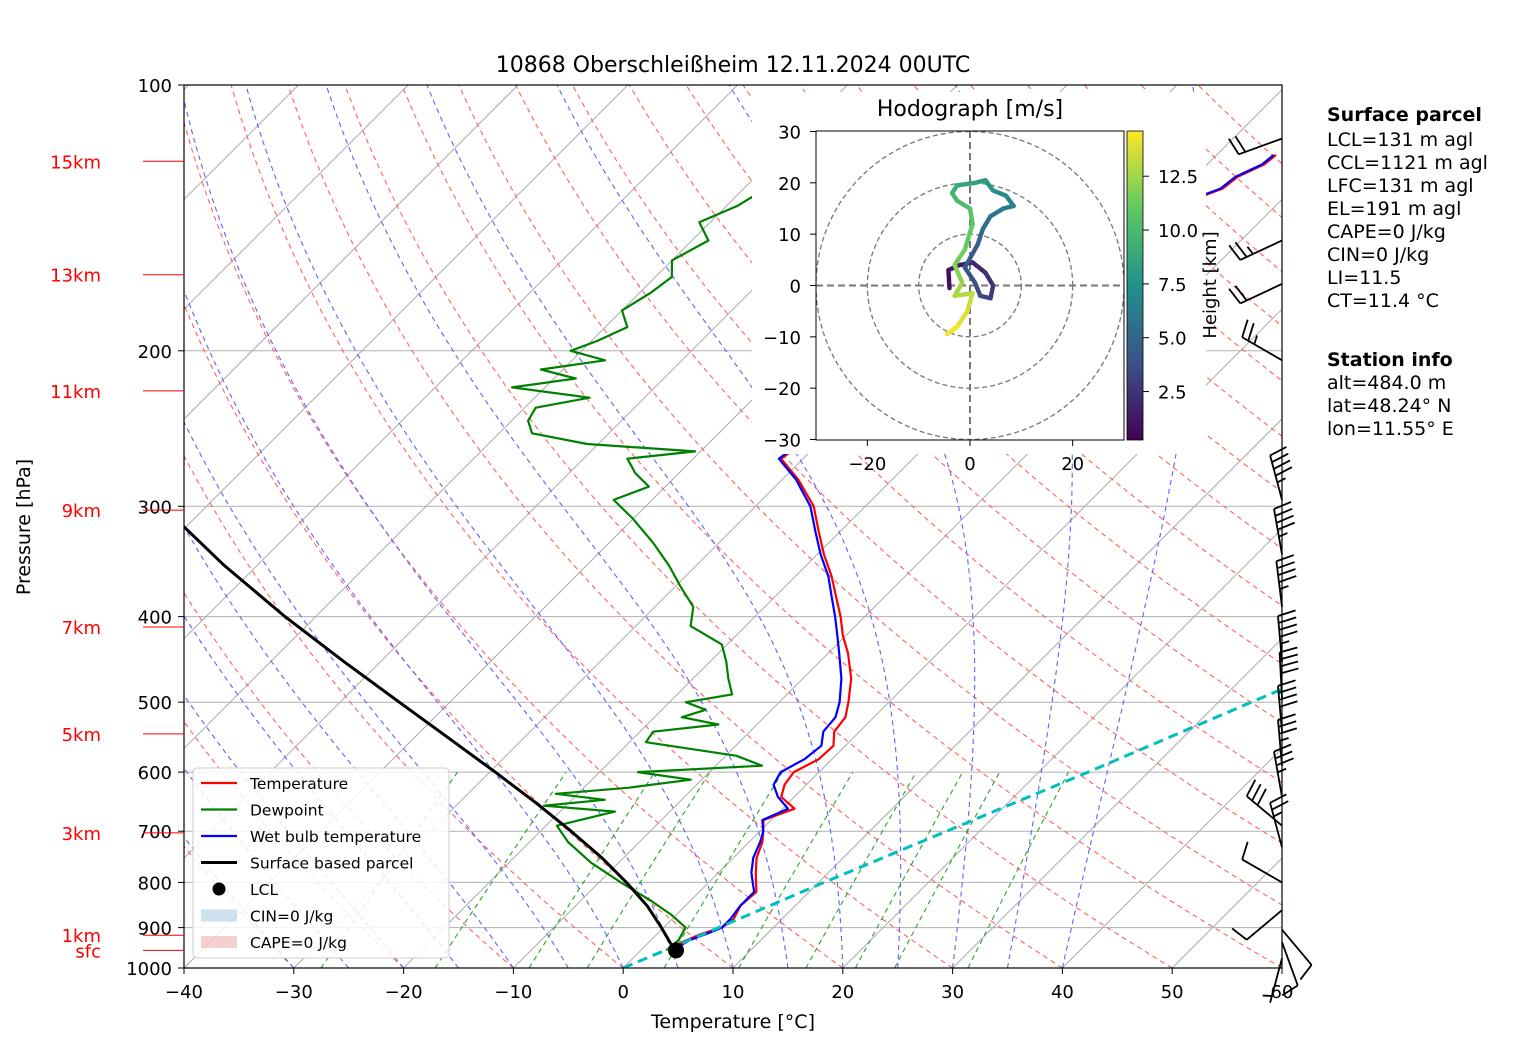  I want to click on colorbar-tick-label: 10.0, so click(1178, 231).